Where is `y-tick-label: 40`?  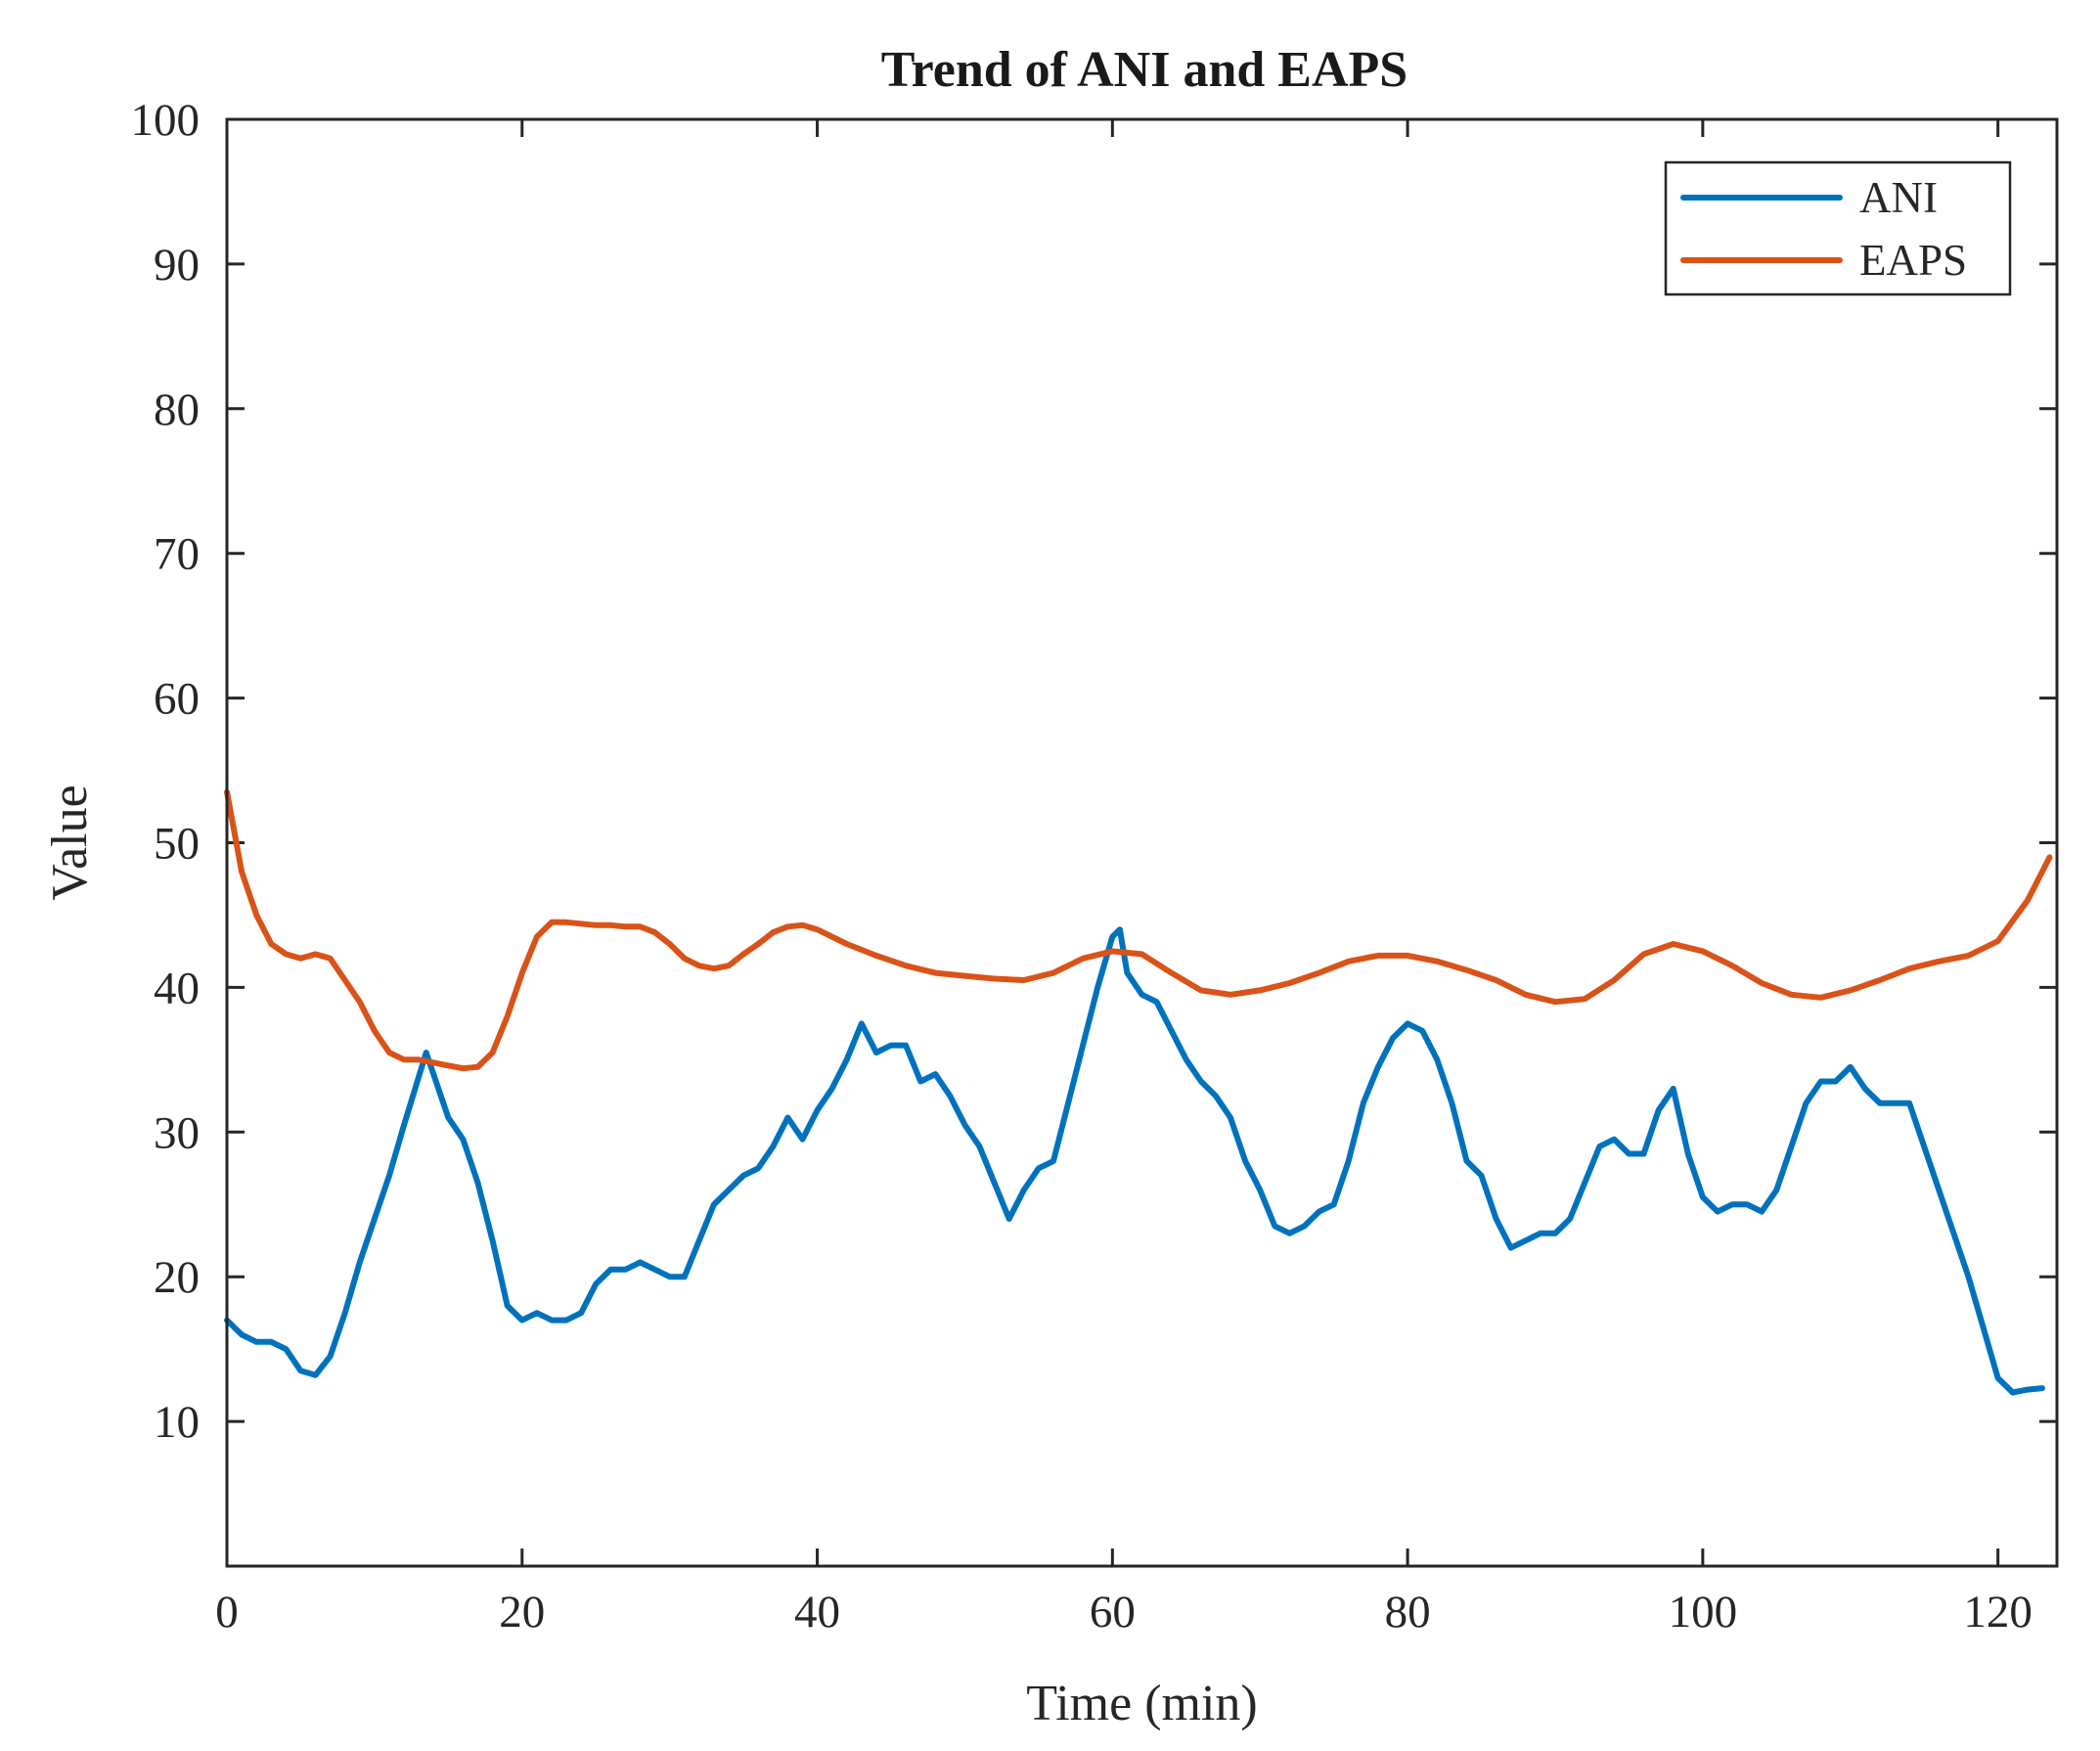
y-tick-label: 40 is located at coordinates (177, 988).